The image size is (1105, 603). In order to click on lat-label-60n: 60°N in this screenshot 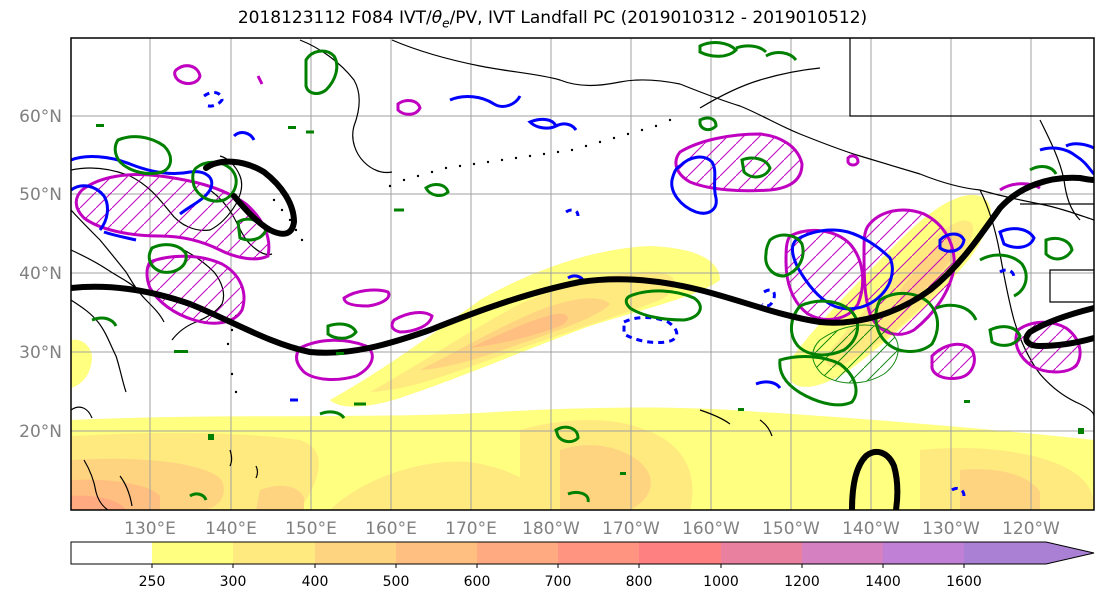, I will do `click(40, 117)`.